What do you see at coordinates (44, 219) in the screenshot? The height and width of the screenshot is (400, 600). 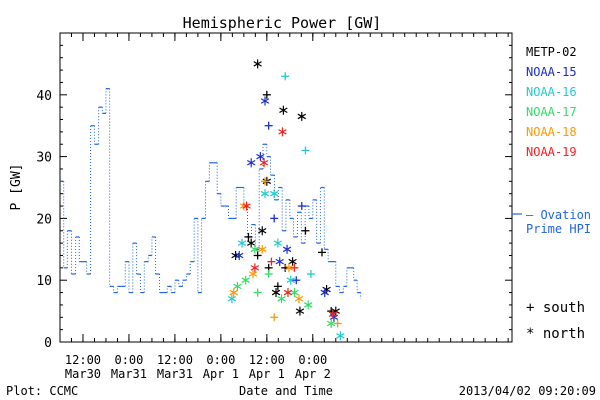 I see `y-tick-label: 20` at bounding box center [44, 219].